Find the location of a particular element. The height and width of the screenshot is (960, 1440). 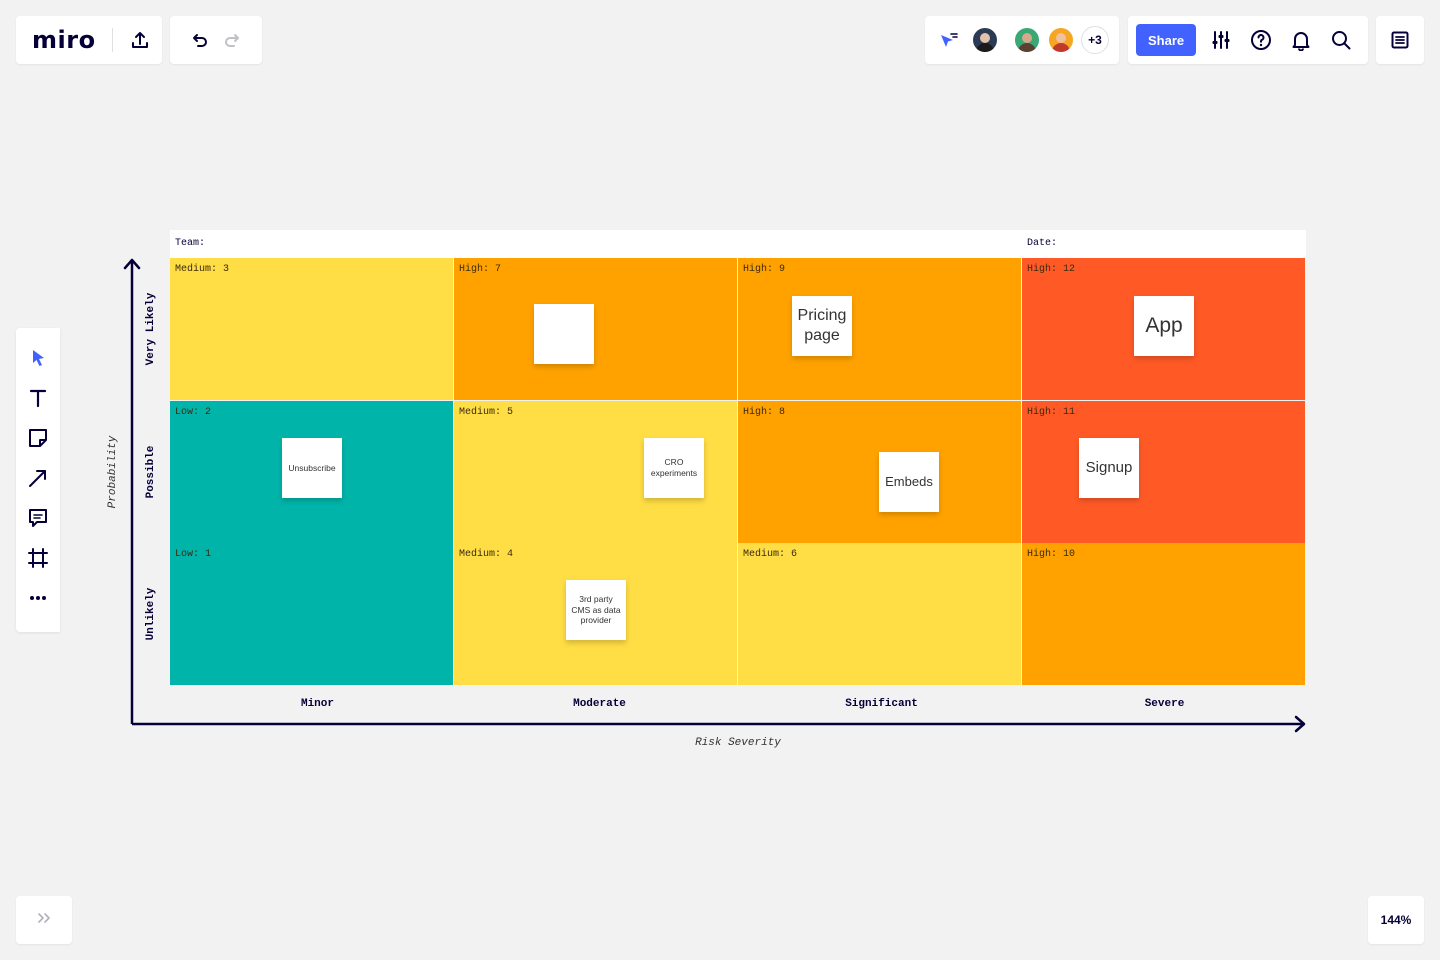

sticky-note is located at coordinates (564, 334).